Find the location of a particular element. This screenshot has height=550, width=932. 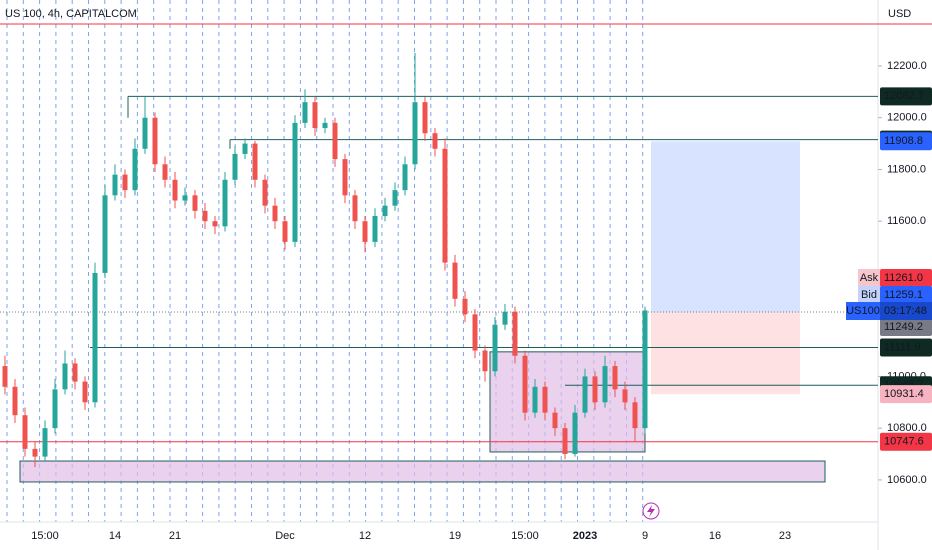

price-badge-label: 11908.8 is located at coordinates (903, 141).